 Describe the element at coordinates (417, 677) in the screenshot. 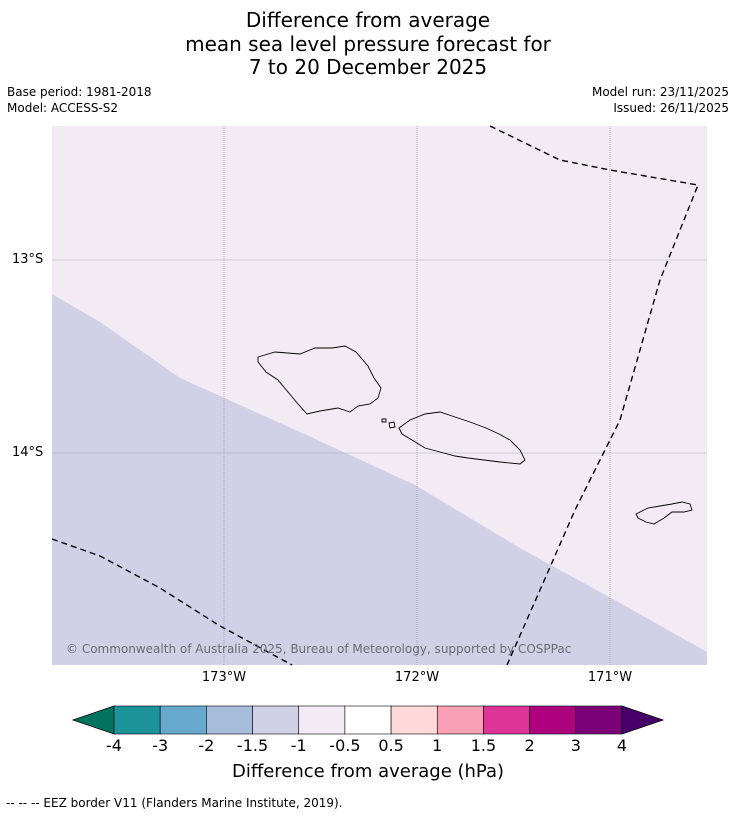

I see `lon-label-172w: 172°W` at that location.